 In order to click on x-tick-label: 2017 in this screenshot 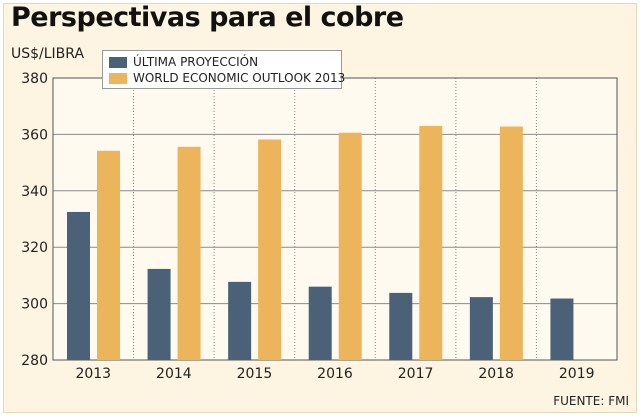, I will do `click(416, 374)`.